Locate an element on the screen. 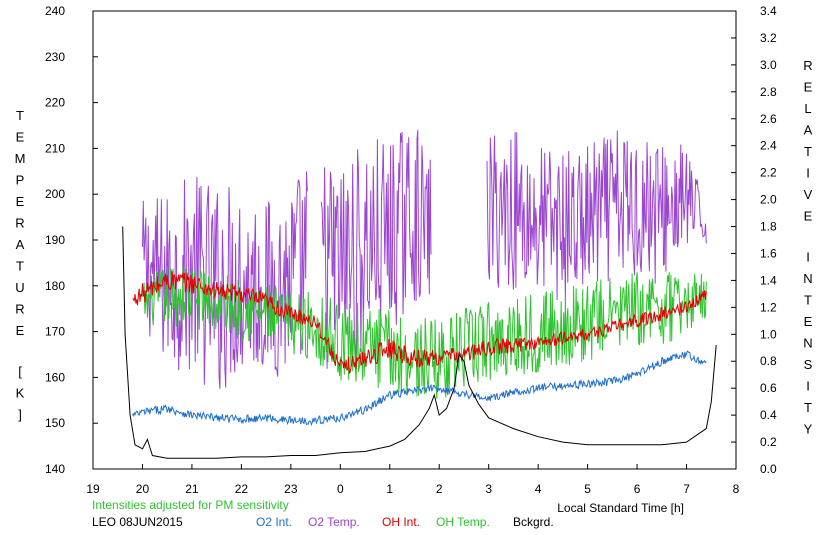 This screenshot has width=828, height=535. x-tick-label: 0 is located at coordinates (340, 489).